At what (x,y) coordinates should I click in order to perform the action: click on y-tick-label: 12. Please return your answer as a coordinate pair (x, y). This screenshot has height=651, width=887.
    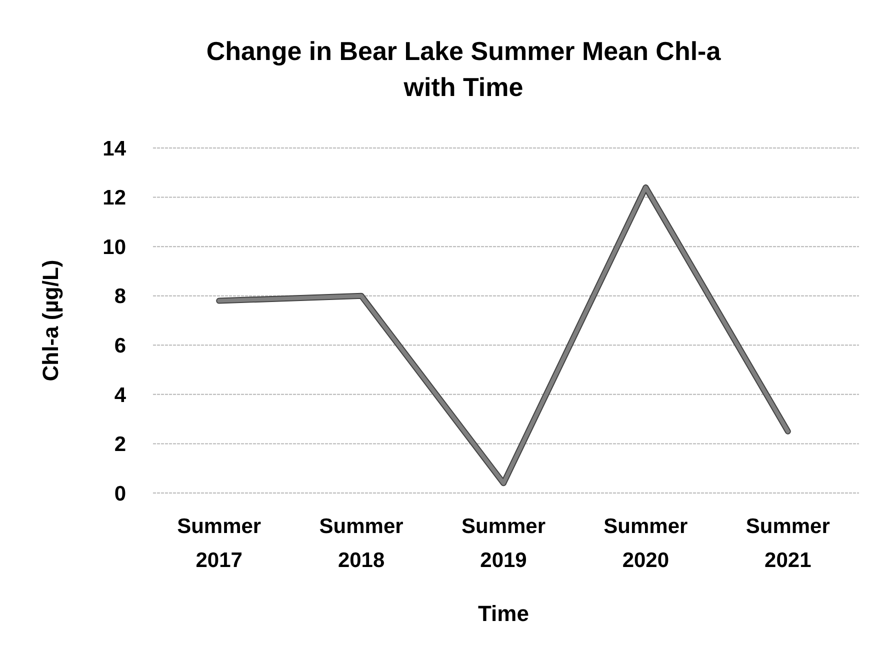
    Looking at the image, I should click on (114, 198).